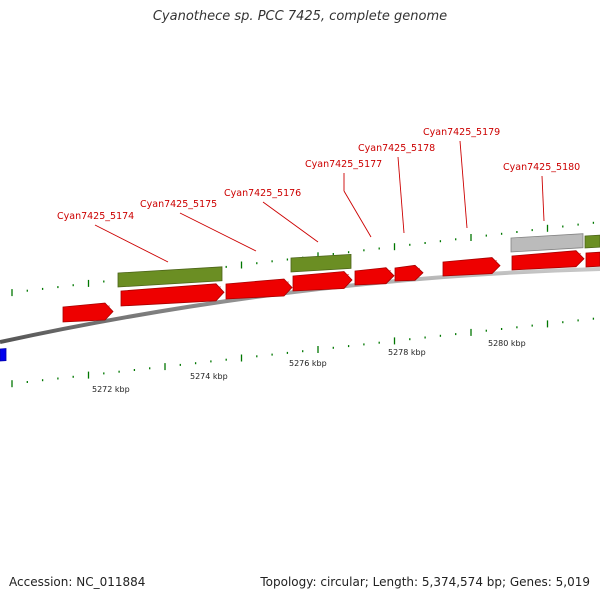 The width and height of the screenshot is (600, 600). What do you see at coordinates (507, 343) in the screenshot?
I see `kbp-label: 5280 kbp` at bounding box center [507, 343].